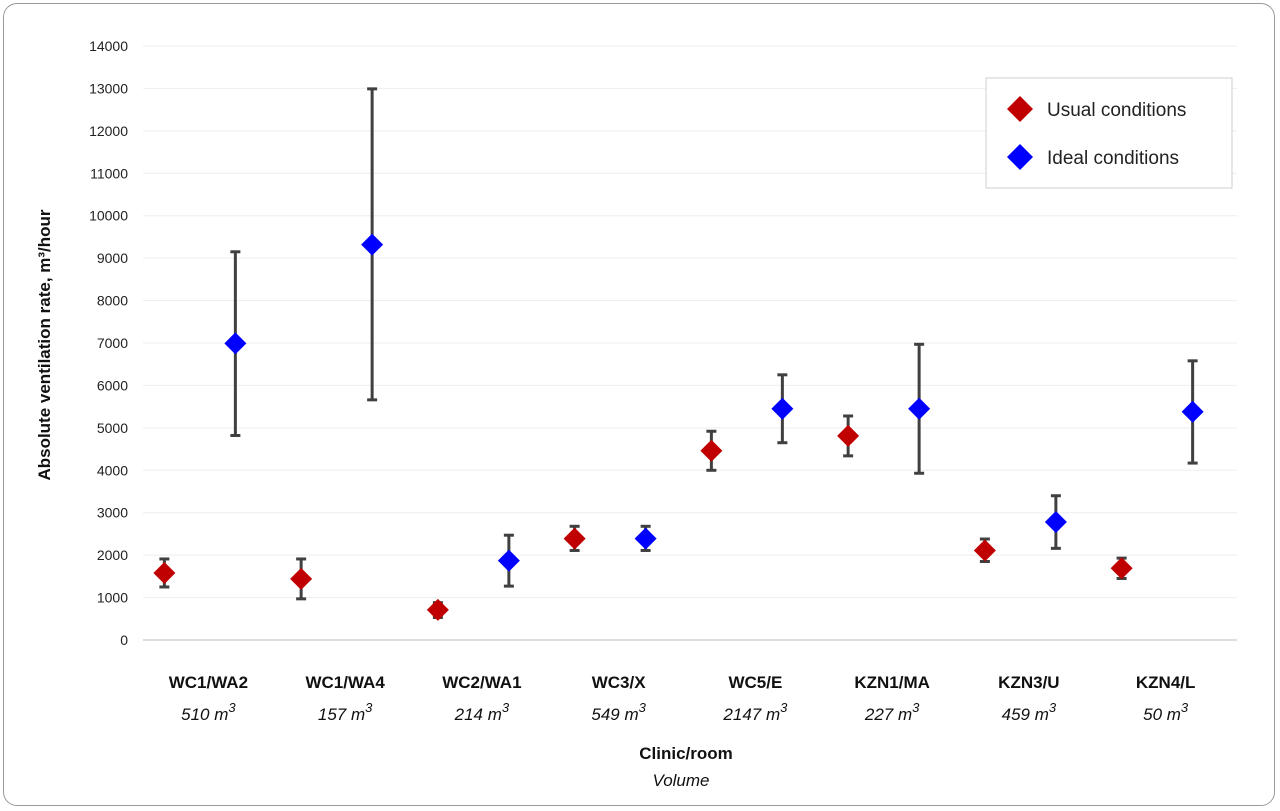  Describe the element at coordinates (619, 682) in the screenshot. I see `x-tick-label: WC3/X` at that location.